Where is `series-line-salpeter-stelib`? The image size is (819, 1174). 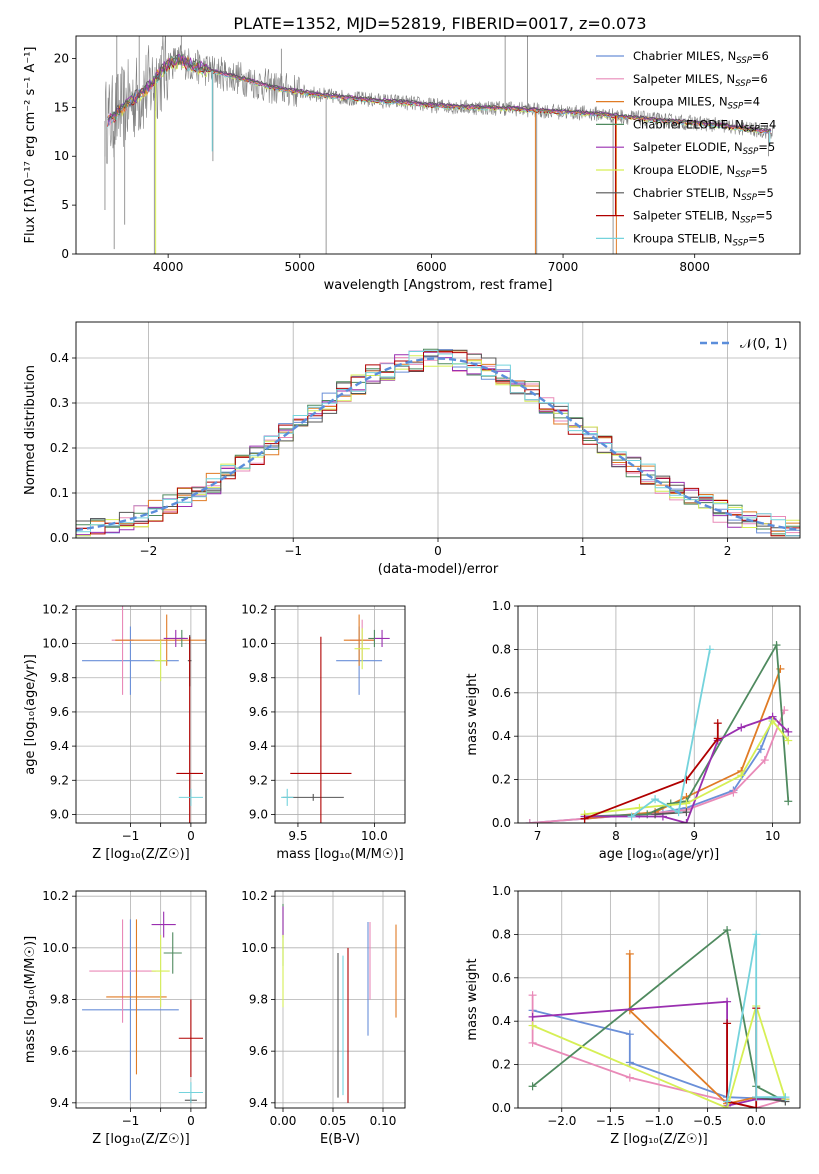
series-line-salpeter-stelib is located at coordinates (651, 771).